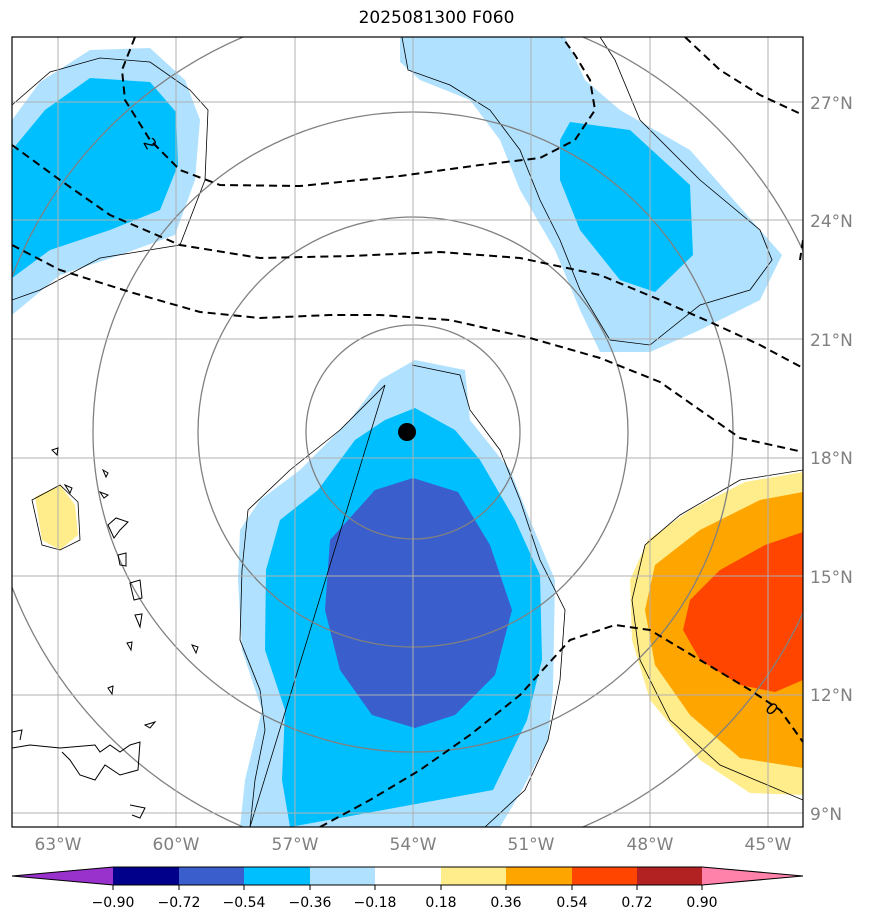 Image resolution: width=873 pixels, height=924 pixels. Describe the element at coordinates (768, 845) in the screenshot. I see `lon-label-45w: 45°W` at that location.